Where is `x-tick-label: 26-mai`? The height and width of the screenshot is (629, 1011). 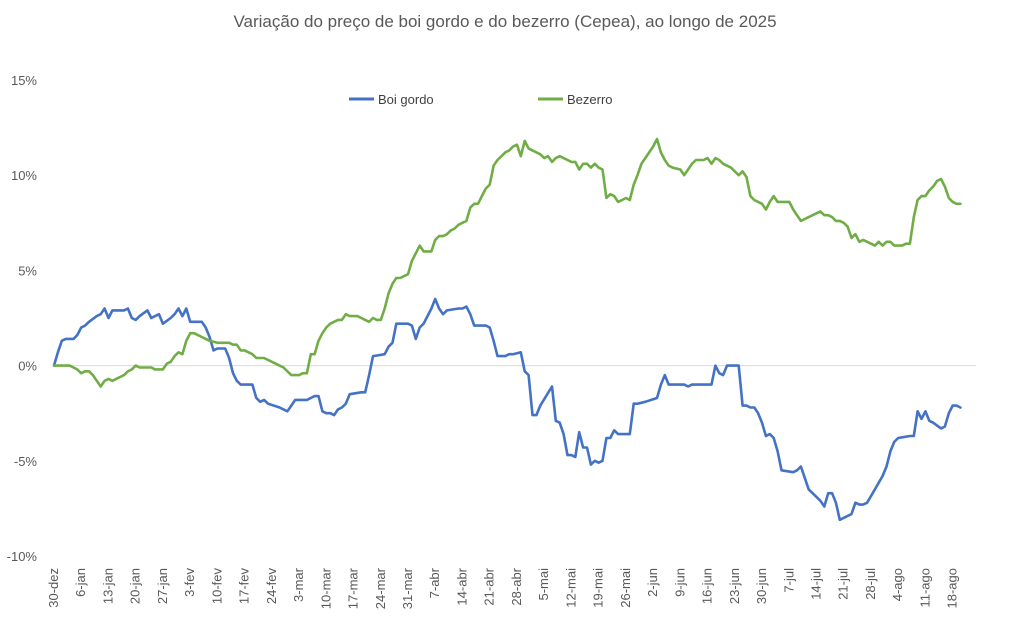 x-tick-label: 26-mai is located at coordinates (625, 588).